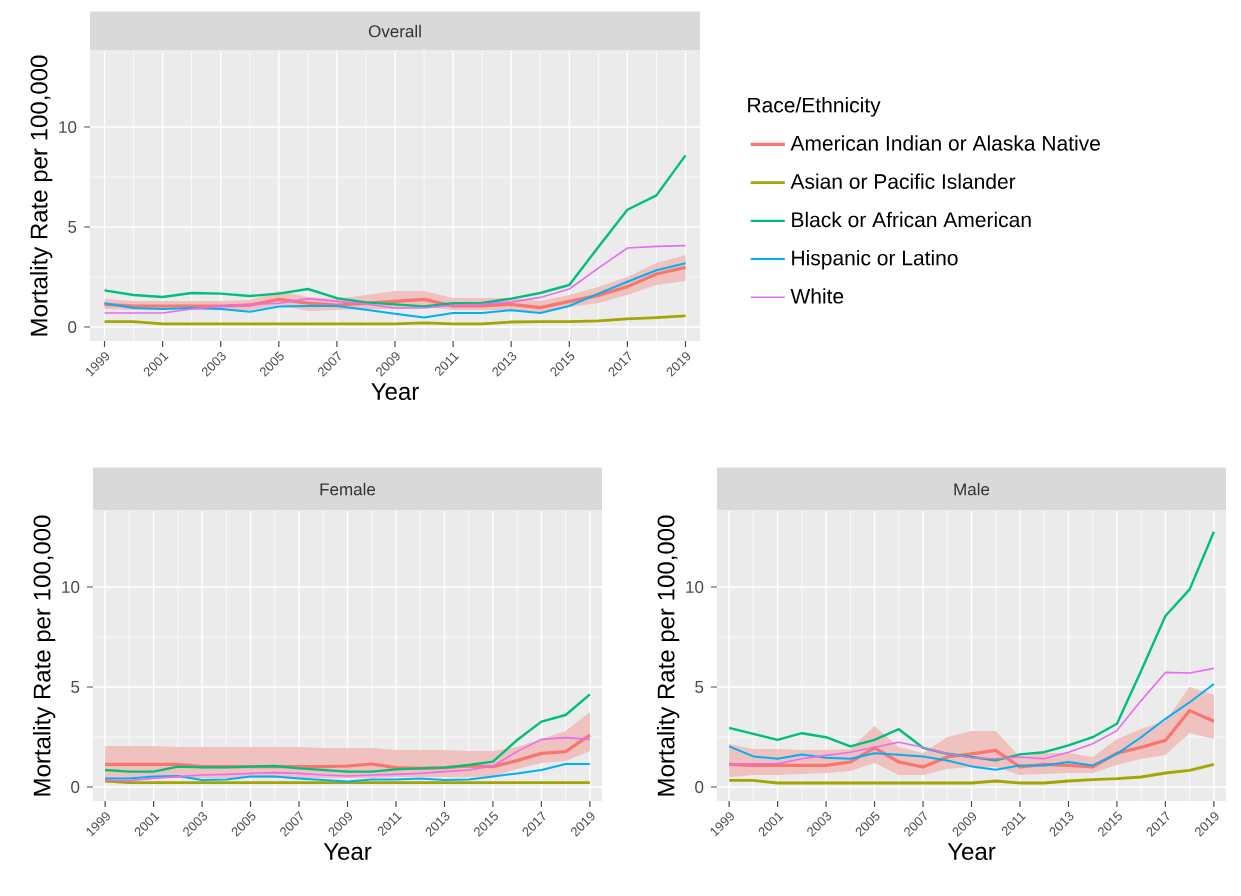  What do you see at coordinates (817, 296) in the screenshot?
I see `legend-label: White` at bounding box center [817, 296].